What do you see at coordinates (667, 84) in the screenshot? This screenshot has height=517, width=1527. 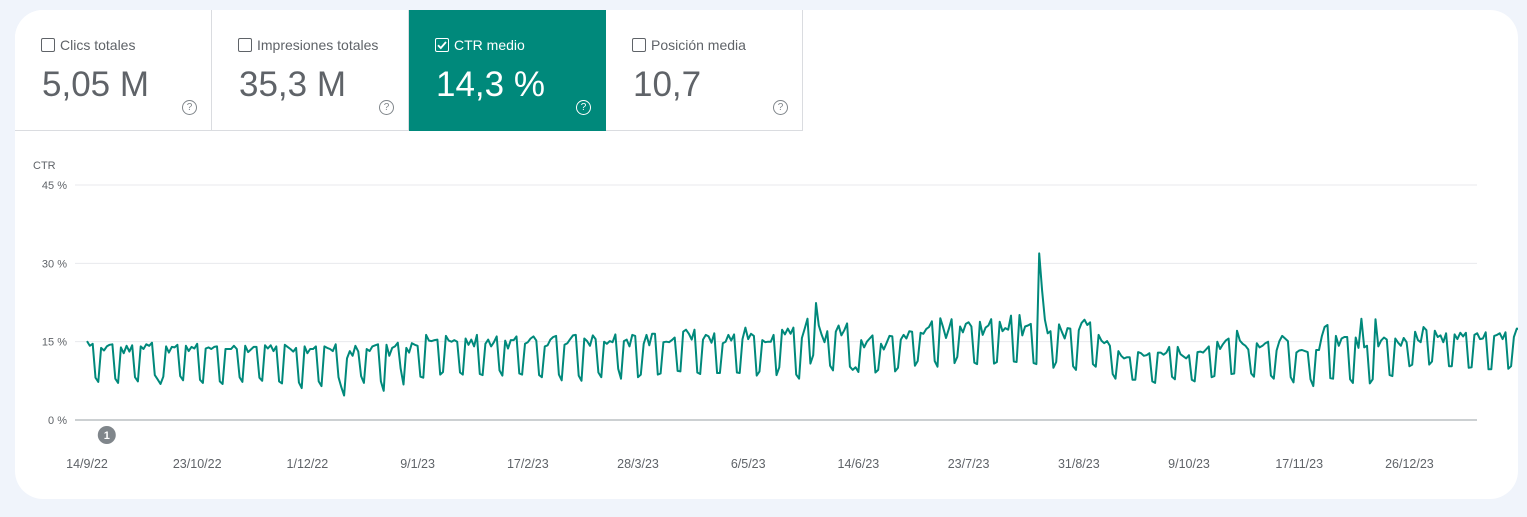 I see `metric-value-position: 10,7` at bounding box center [667, 84].